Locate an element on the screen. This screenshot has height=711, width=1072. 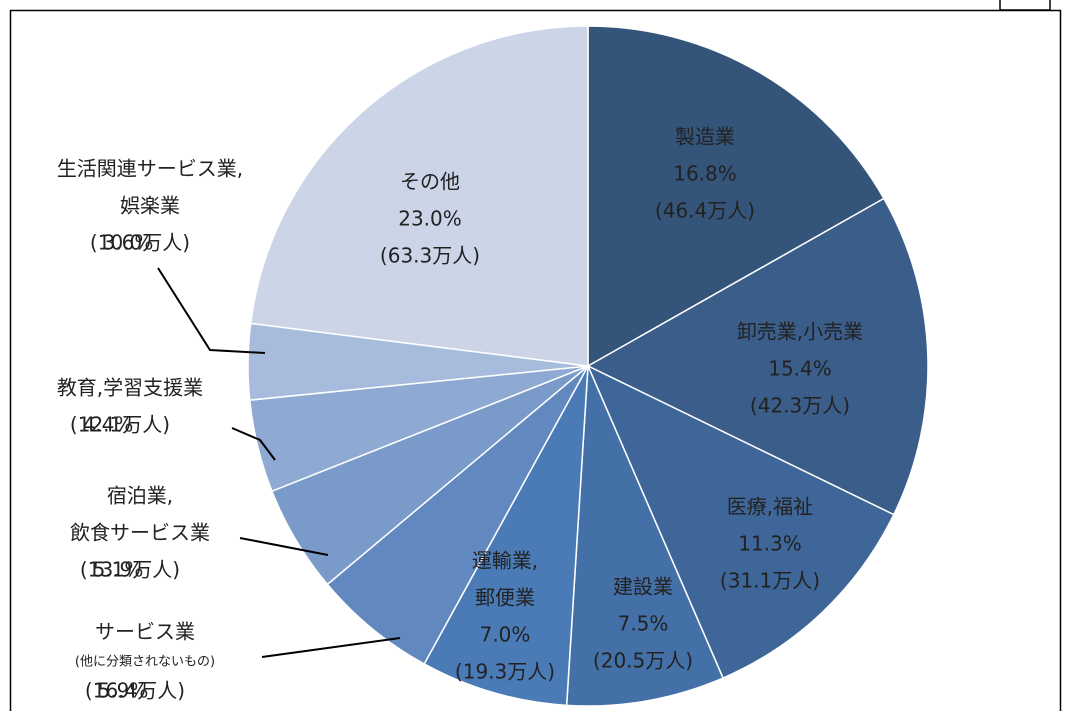
count-label: (42.3万人) is located at coordinates (800, 406).